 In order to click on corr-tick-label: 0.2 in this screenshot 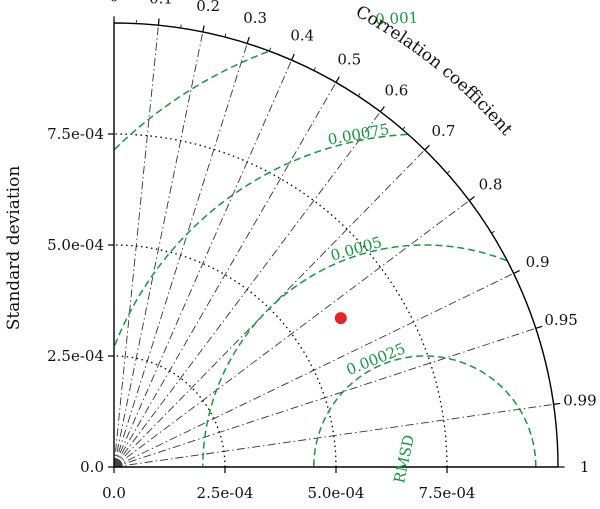, I will do `click(208, 7)`.